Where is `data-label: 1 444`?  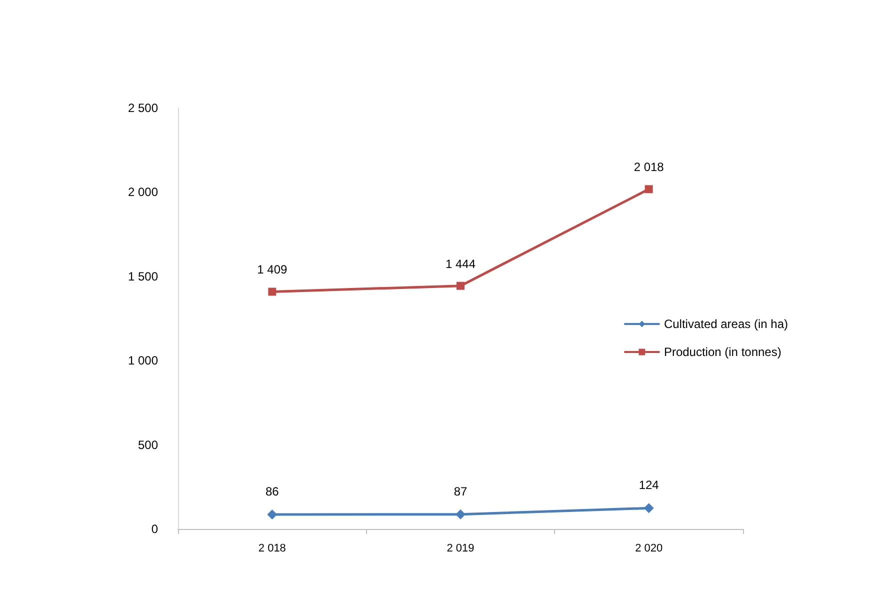
data-label: 1 444 is located at coordinates (460, 263).